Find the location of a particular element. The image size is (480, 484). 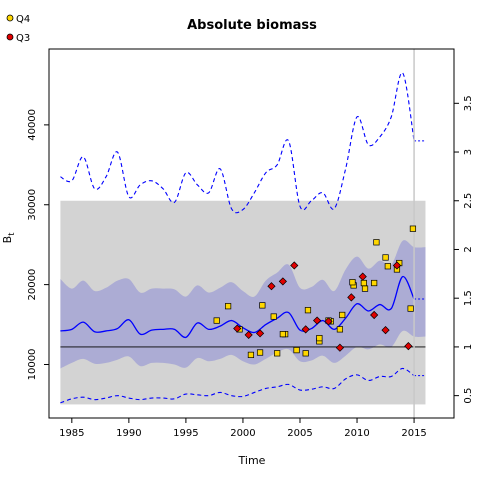

x-tick-label: 1995 is located at coordinates (185, 433).